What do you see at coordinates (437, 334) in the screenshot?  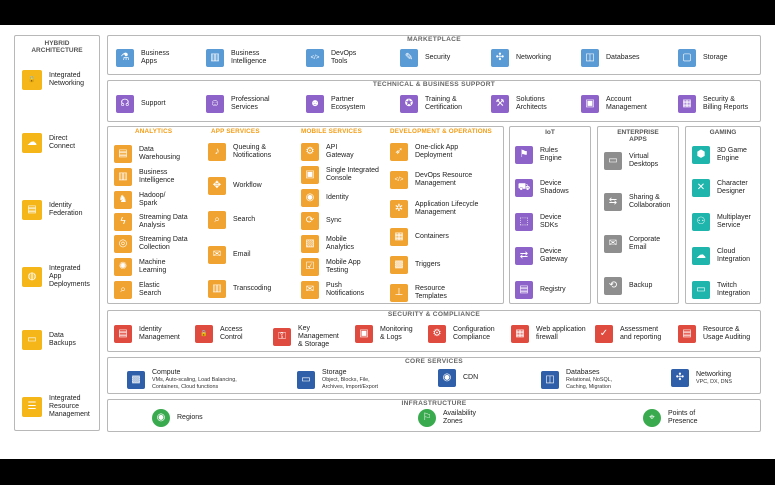 I see `config-icon: ⚙` at bounding box center [437, 334].